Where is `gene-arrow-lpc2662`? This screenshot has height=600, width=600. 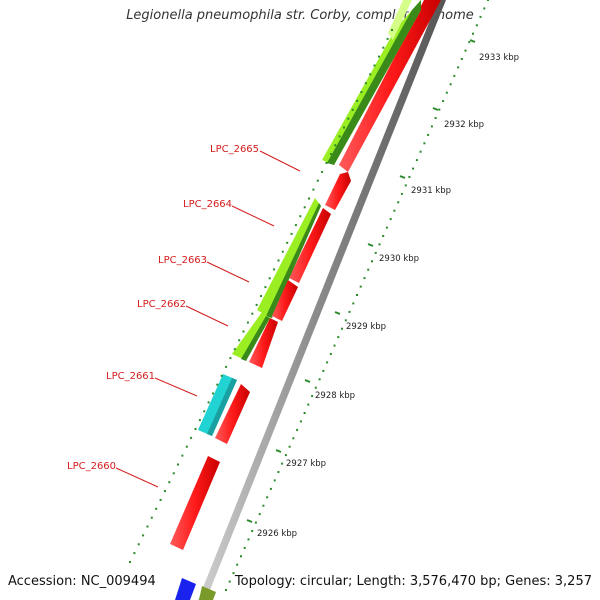 gene-arrow-lpc2662 is located at coordinates (263, 343).